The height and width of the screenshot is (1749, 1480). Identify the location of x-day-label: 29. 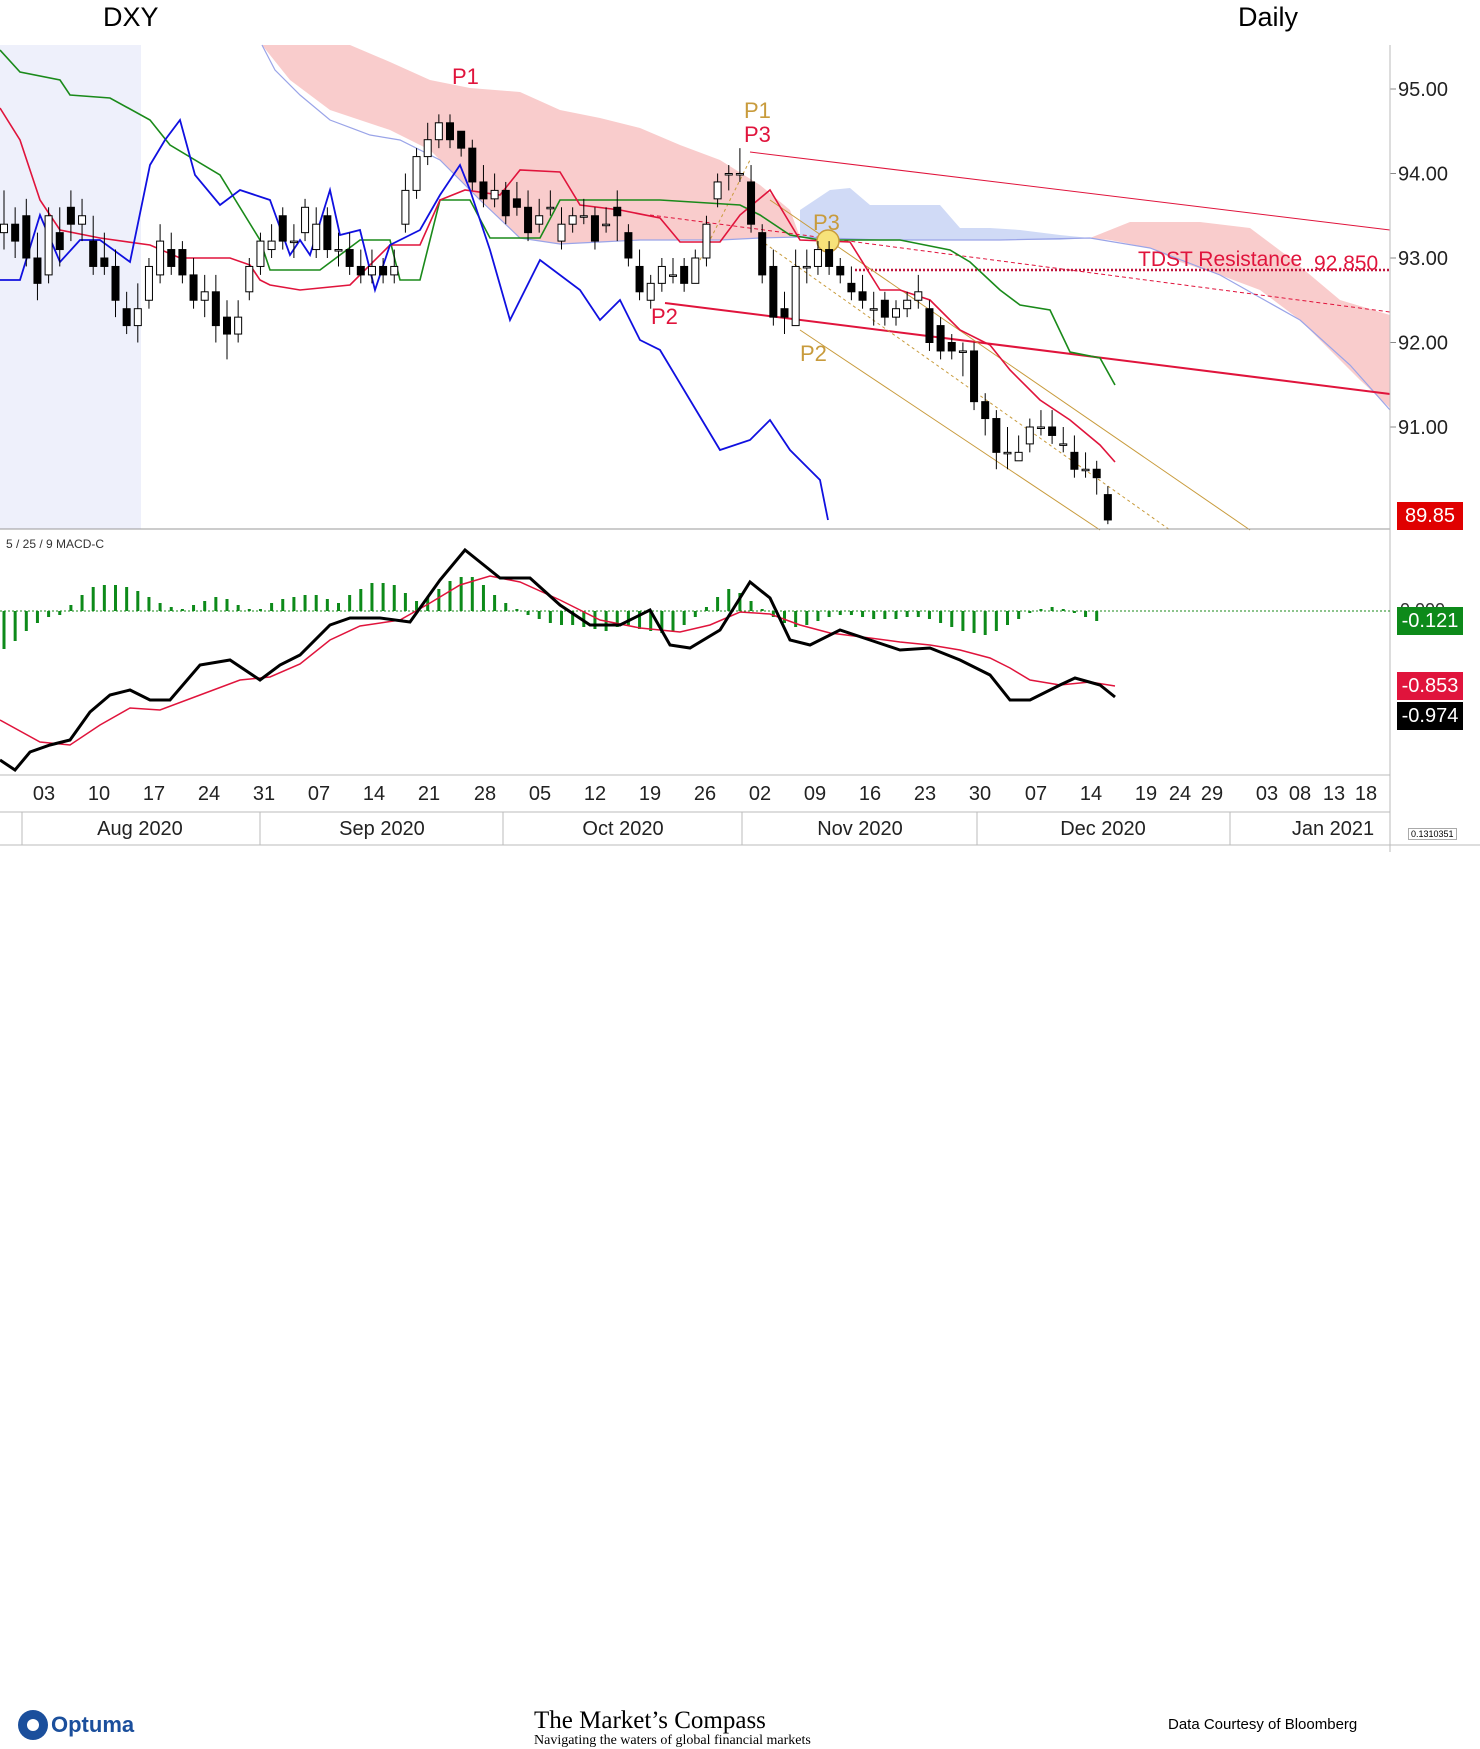
(1212, 794).